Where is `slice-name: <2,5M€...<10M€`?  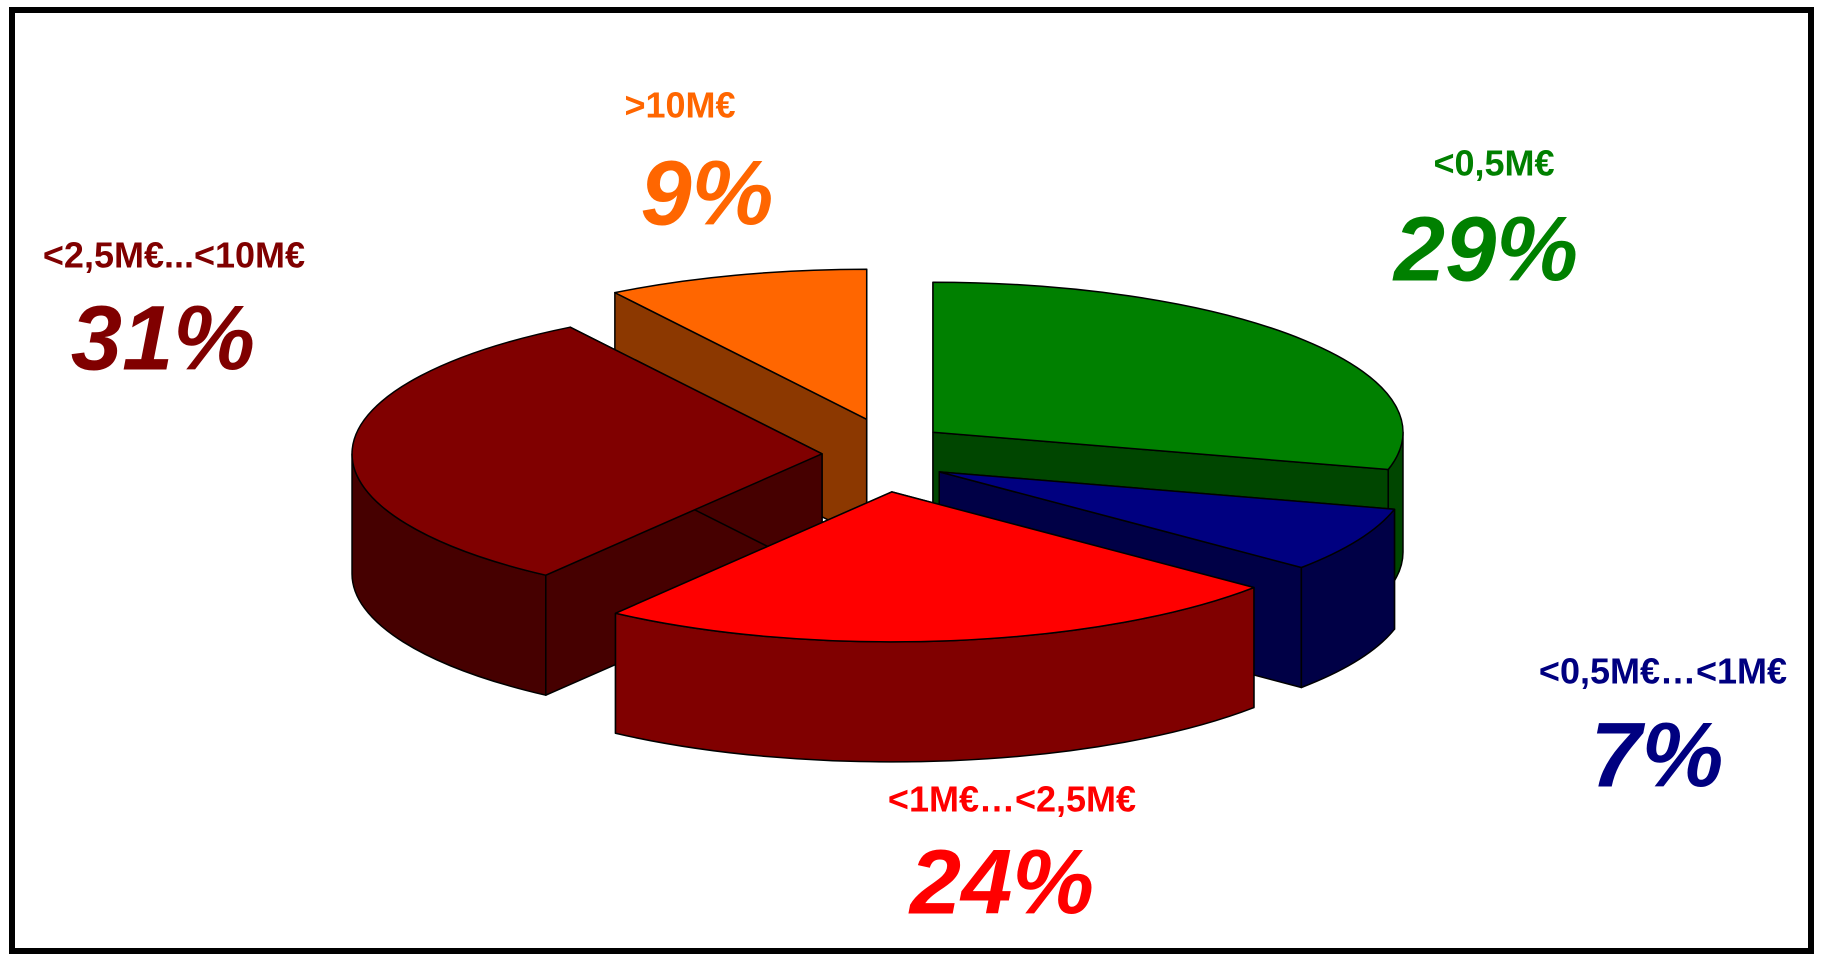 slice-name: <2,5M€...<10M€ is located at coordinates (174, 255).